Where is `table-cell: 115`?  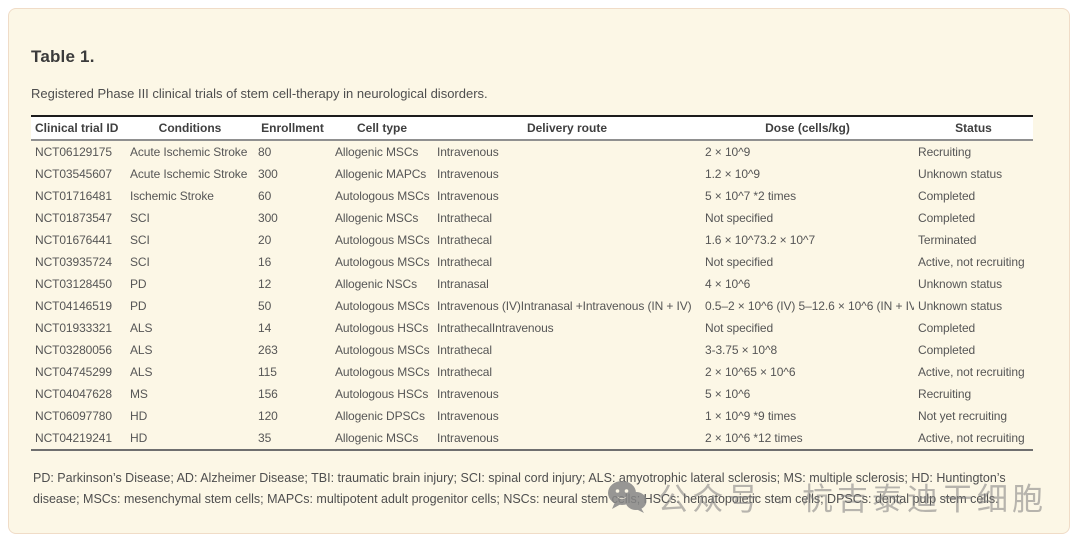
table-cell: 115 is located at coordinates (267, 372).